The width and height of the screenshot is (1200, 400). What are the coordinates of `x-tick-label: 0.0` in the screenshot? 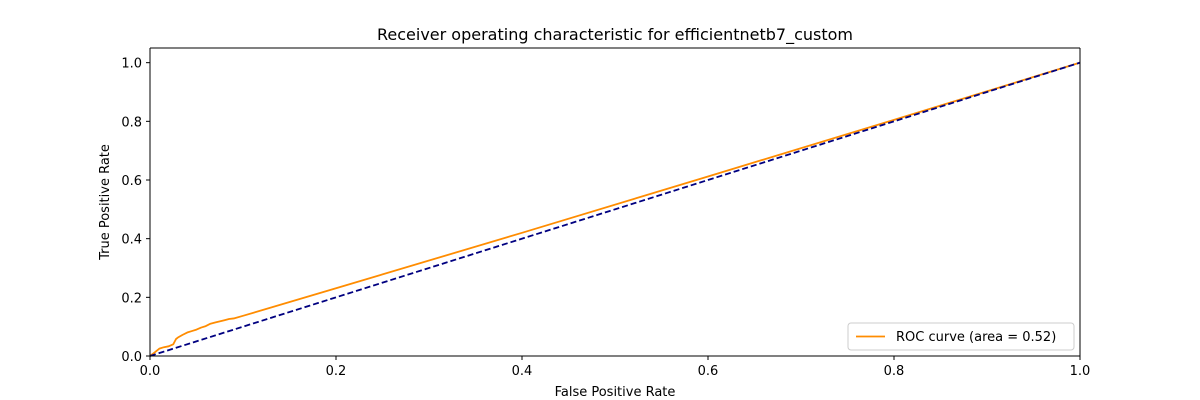 It's located at (150, 371).